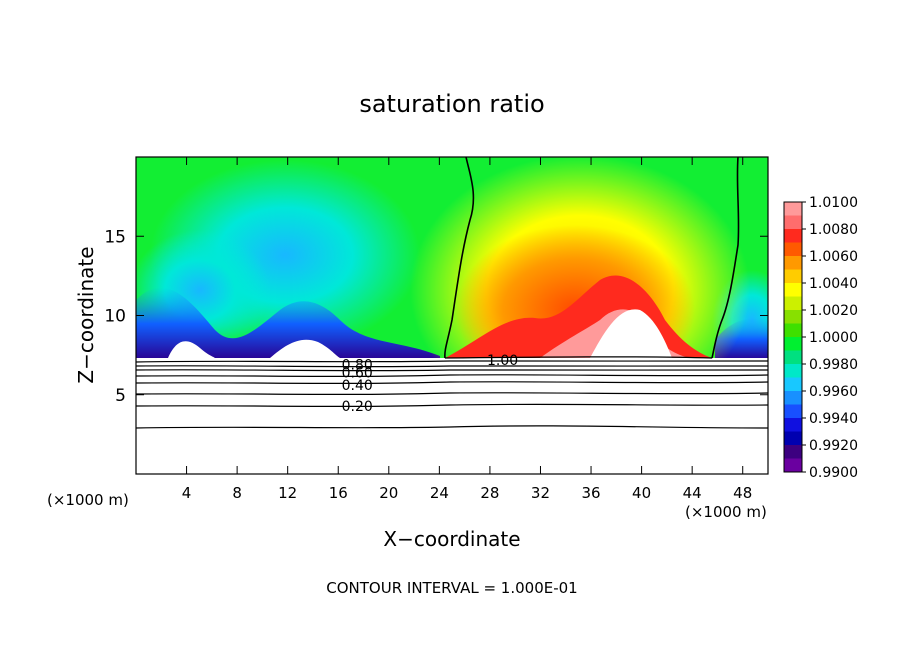 This screenshot has height=654, width=904. Describe the element at coordinates (489, 493) in the screenshot. I see `x-tick-label: 28` at that location.